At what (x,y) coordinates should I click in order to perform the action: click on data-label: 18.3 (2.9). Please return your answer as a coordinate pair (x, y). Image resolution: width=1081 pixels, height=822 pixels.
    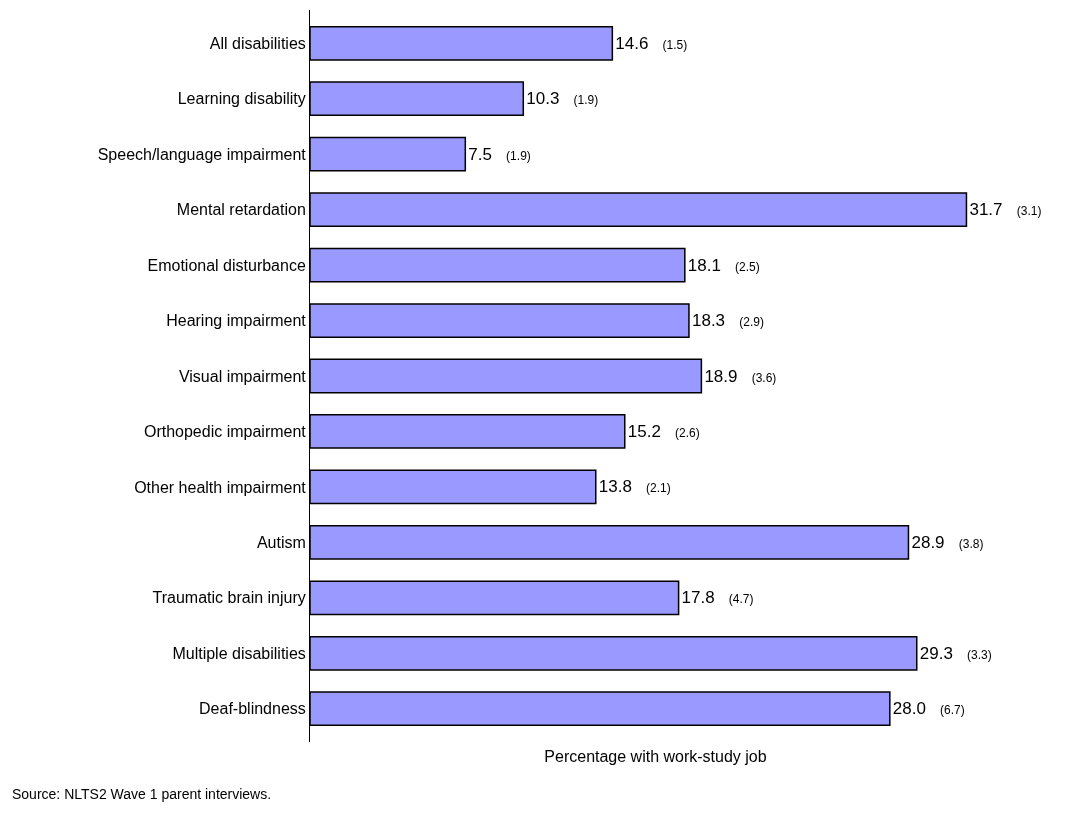
    Looking at the image, I should click on (727, 321).